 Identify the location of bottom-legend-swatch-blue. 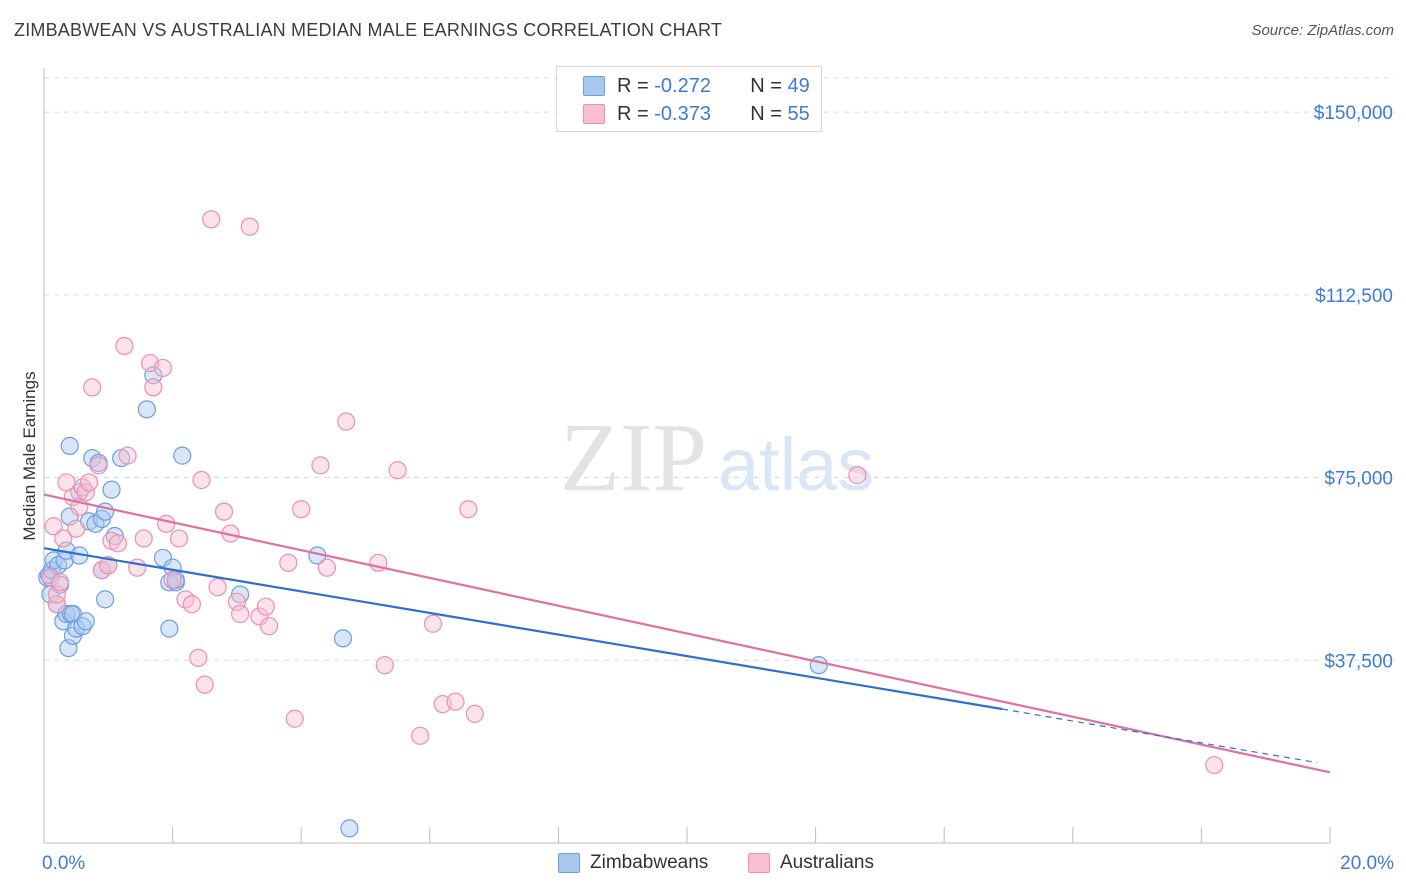
(569, 863).